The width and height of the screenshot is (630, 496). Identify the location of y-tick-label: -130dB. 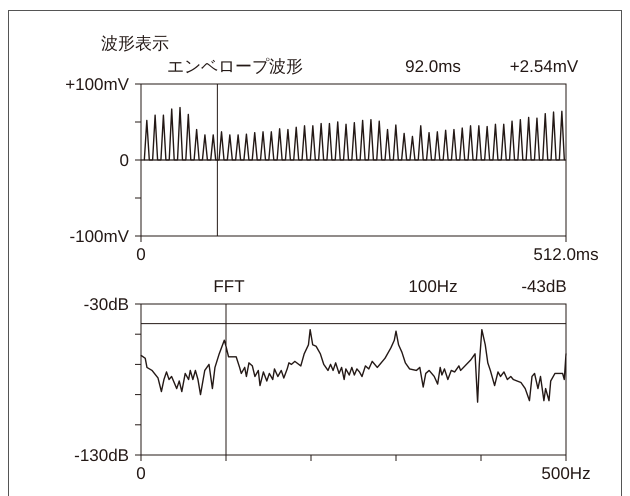
(101, 455).